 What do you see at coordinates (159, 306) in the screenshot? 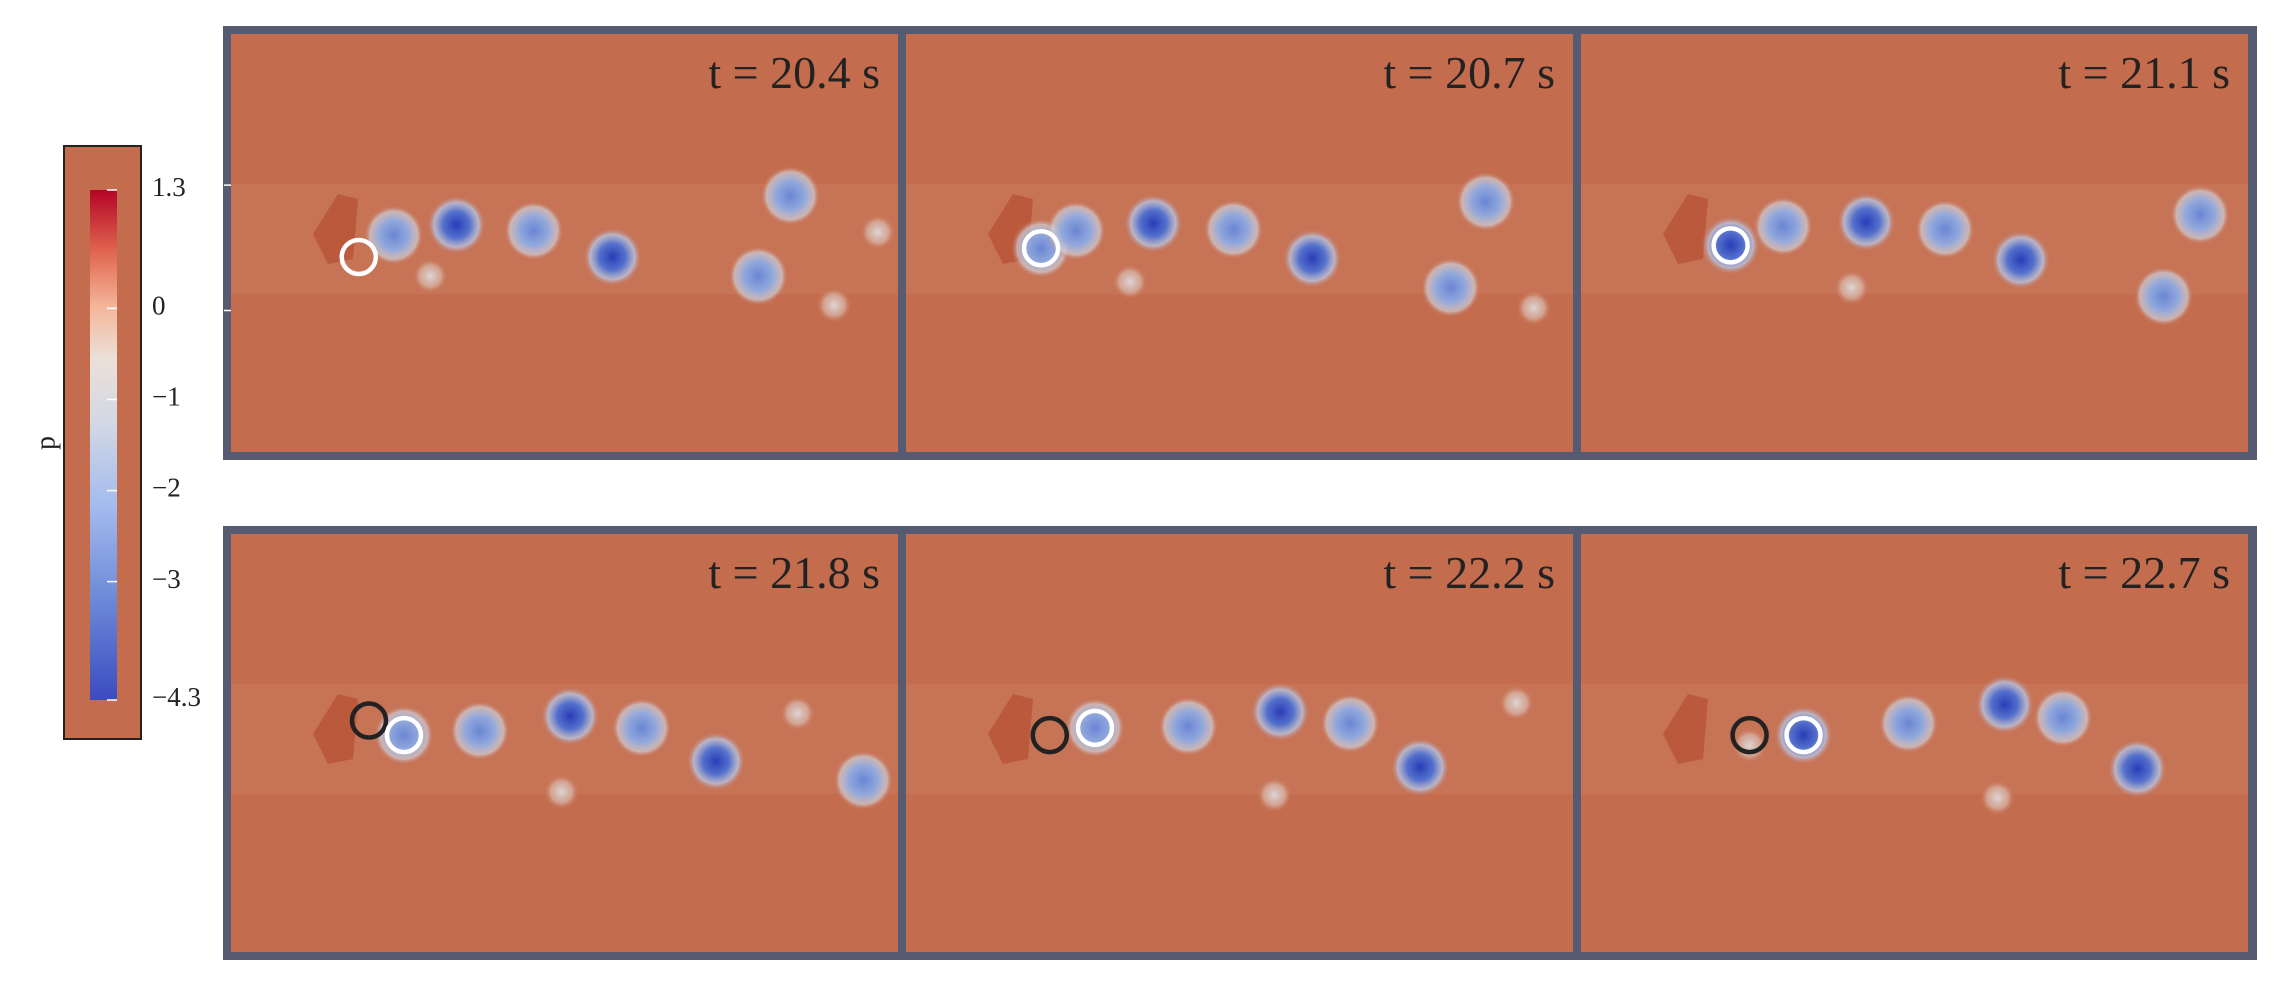
I see `tick-label: 0` at bounding box center [159, 306].